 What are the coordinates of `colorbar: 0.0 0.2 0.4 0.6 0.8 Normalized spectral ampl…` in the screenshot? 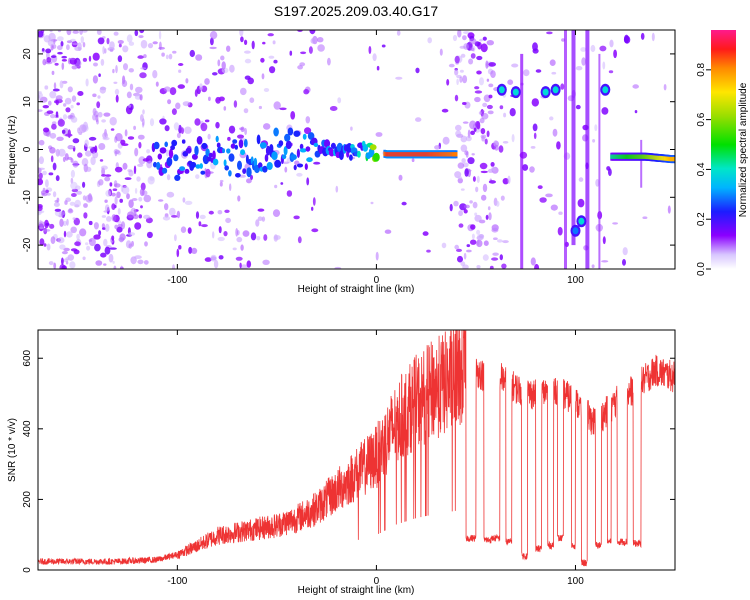 It's located at (722, 153).